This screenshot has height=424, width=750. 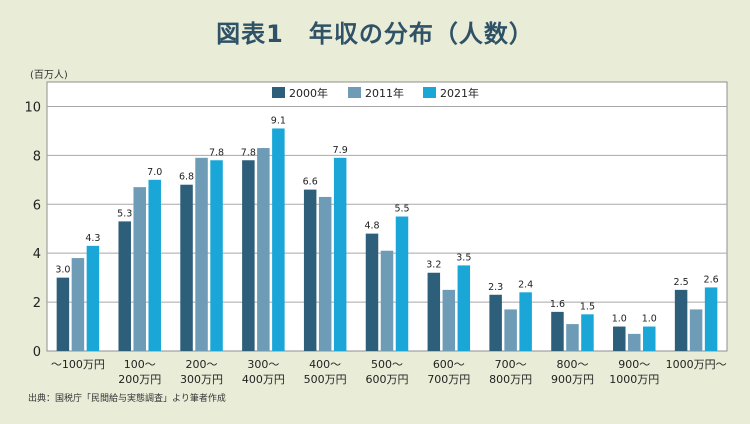 I want to click on legend-label: 2021年, so click(x=459, y=93).